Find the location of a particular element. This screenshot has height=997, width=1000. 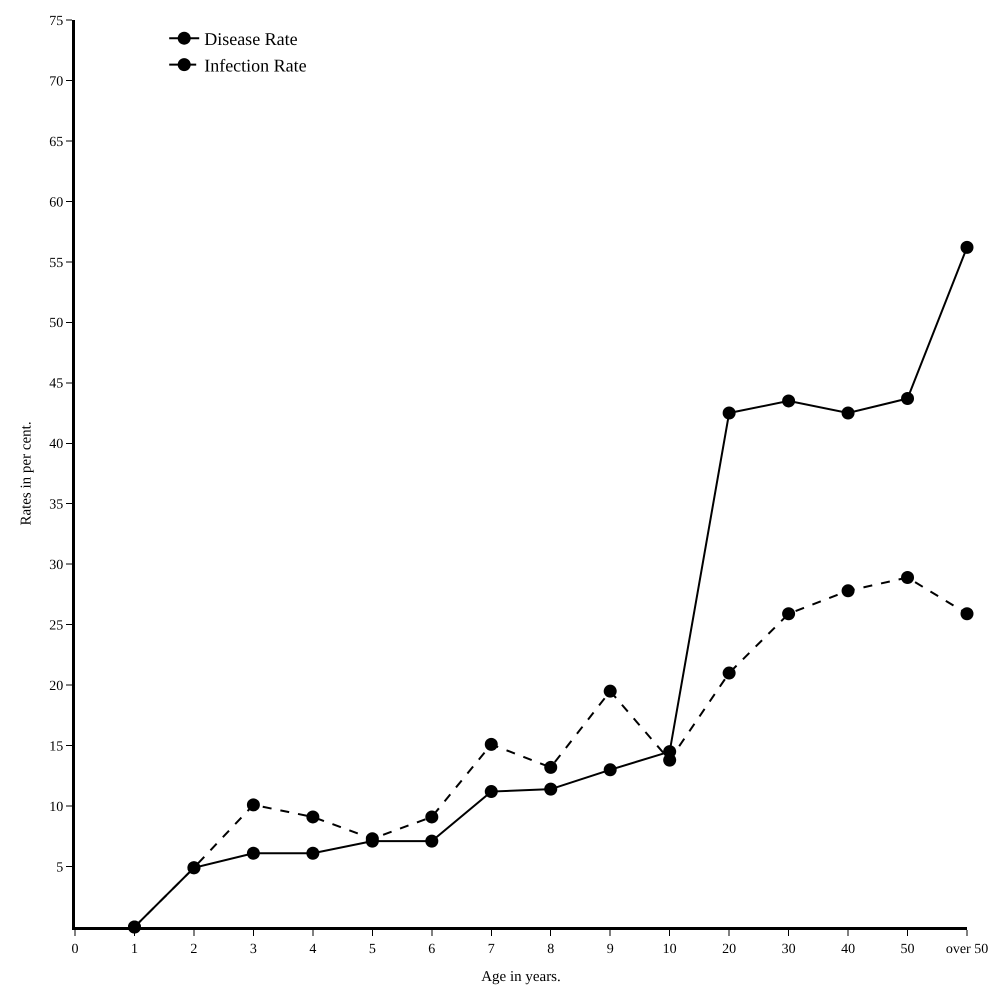

legend-label: Disease Rate is located at coordinates (251, 39).